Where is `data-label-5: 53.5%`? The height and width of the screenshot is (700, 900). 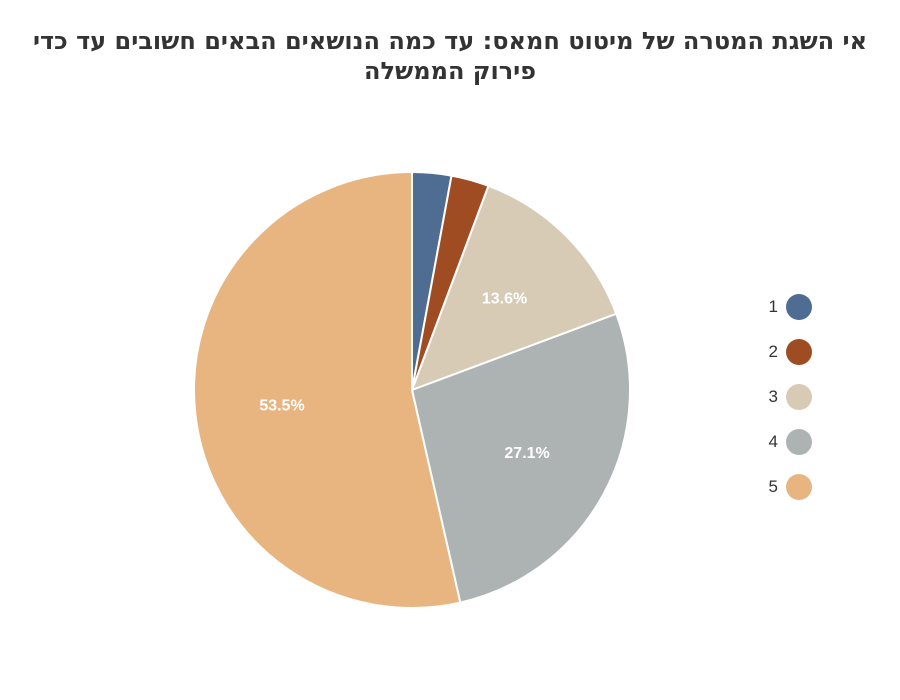 data-label-5: 53.5% is located at coordinates (281, 406).